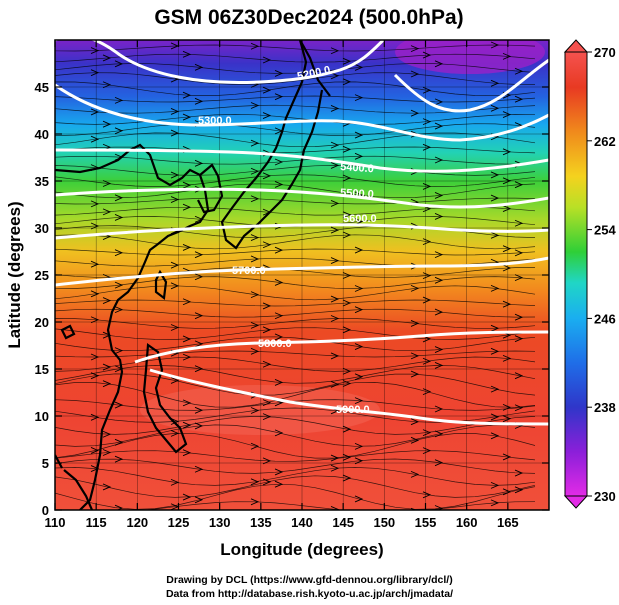 This screenshot has height=605, width=619. I want to click on x-tick-label: 135, so click(261, 522).